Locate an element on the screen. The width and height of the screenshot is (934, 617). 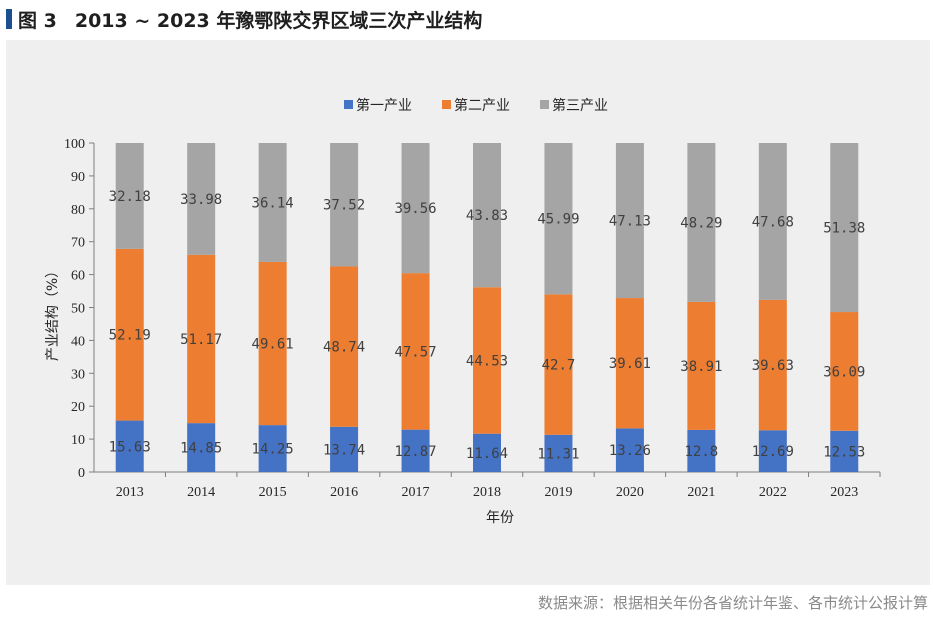
data-label: 36.09 is located at coordinates (844, 372).